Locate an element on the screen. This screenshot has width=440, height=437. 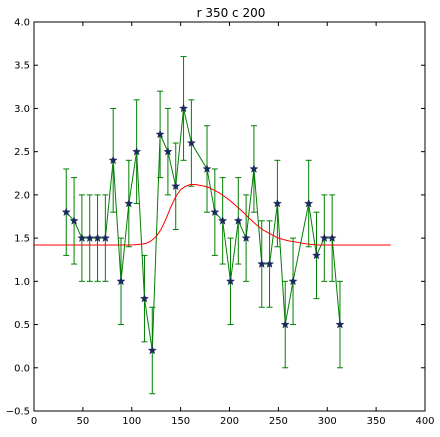
y-tick-label: 2.0 is located at coordinates (22, 195).